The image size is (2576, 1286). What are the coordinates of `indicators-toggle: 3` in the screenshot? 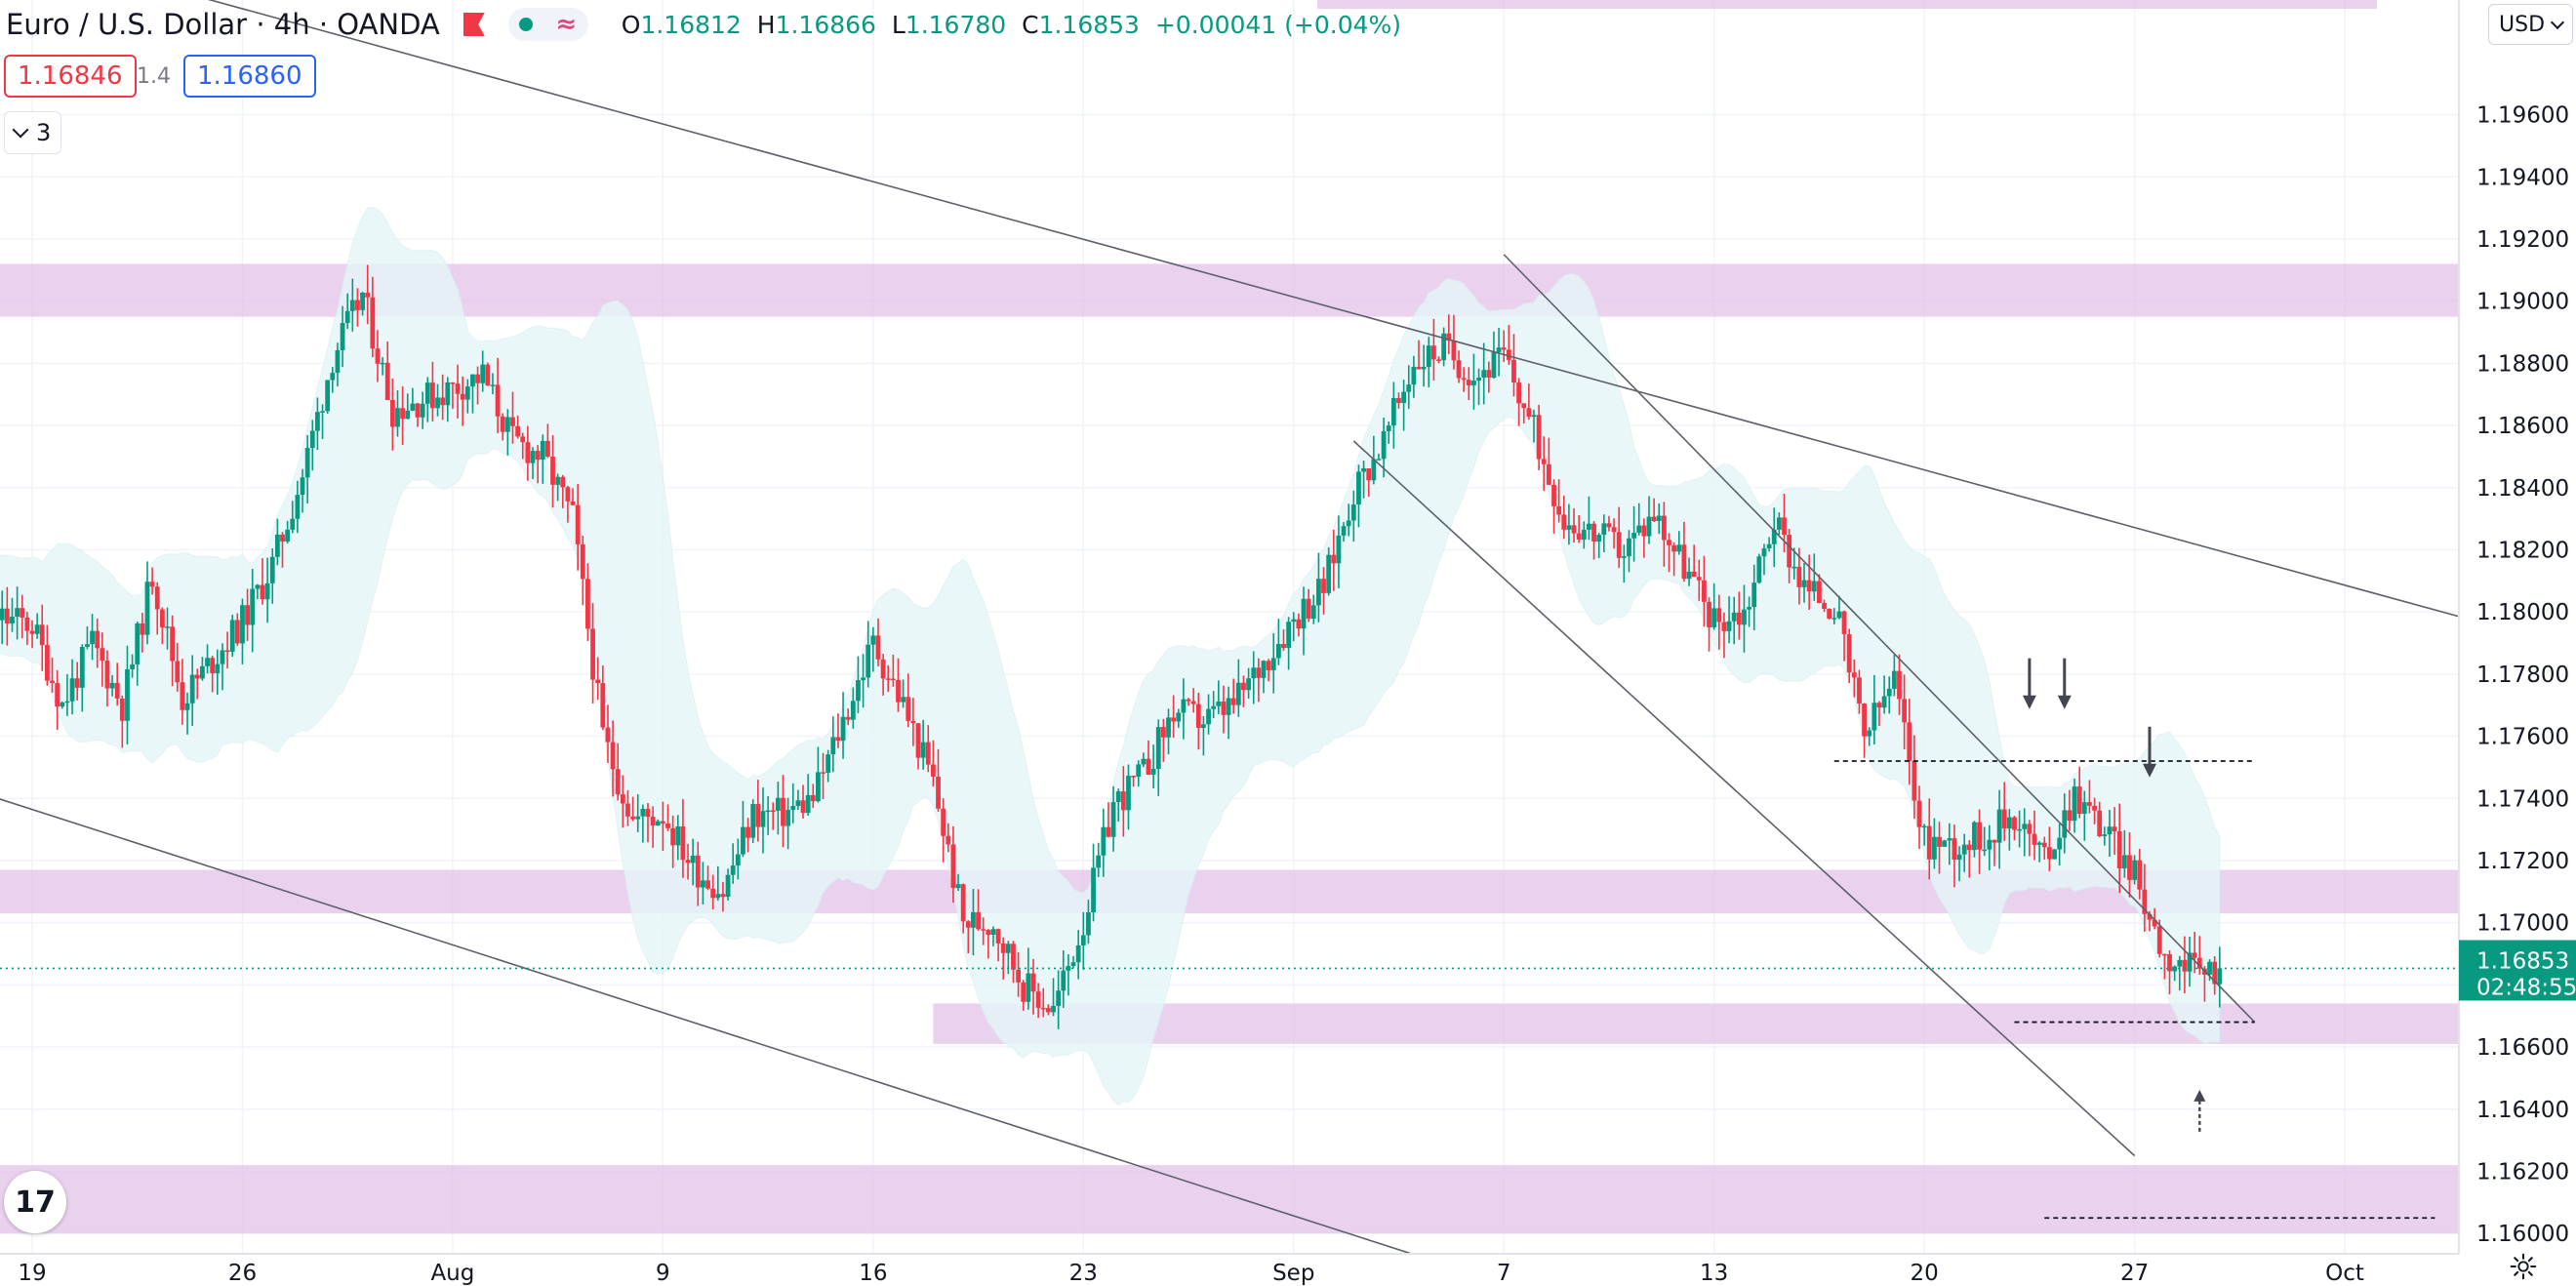 It's located at (33, 132).